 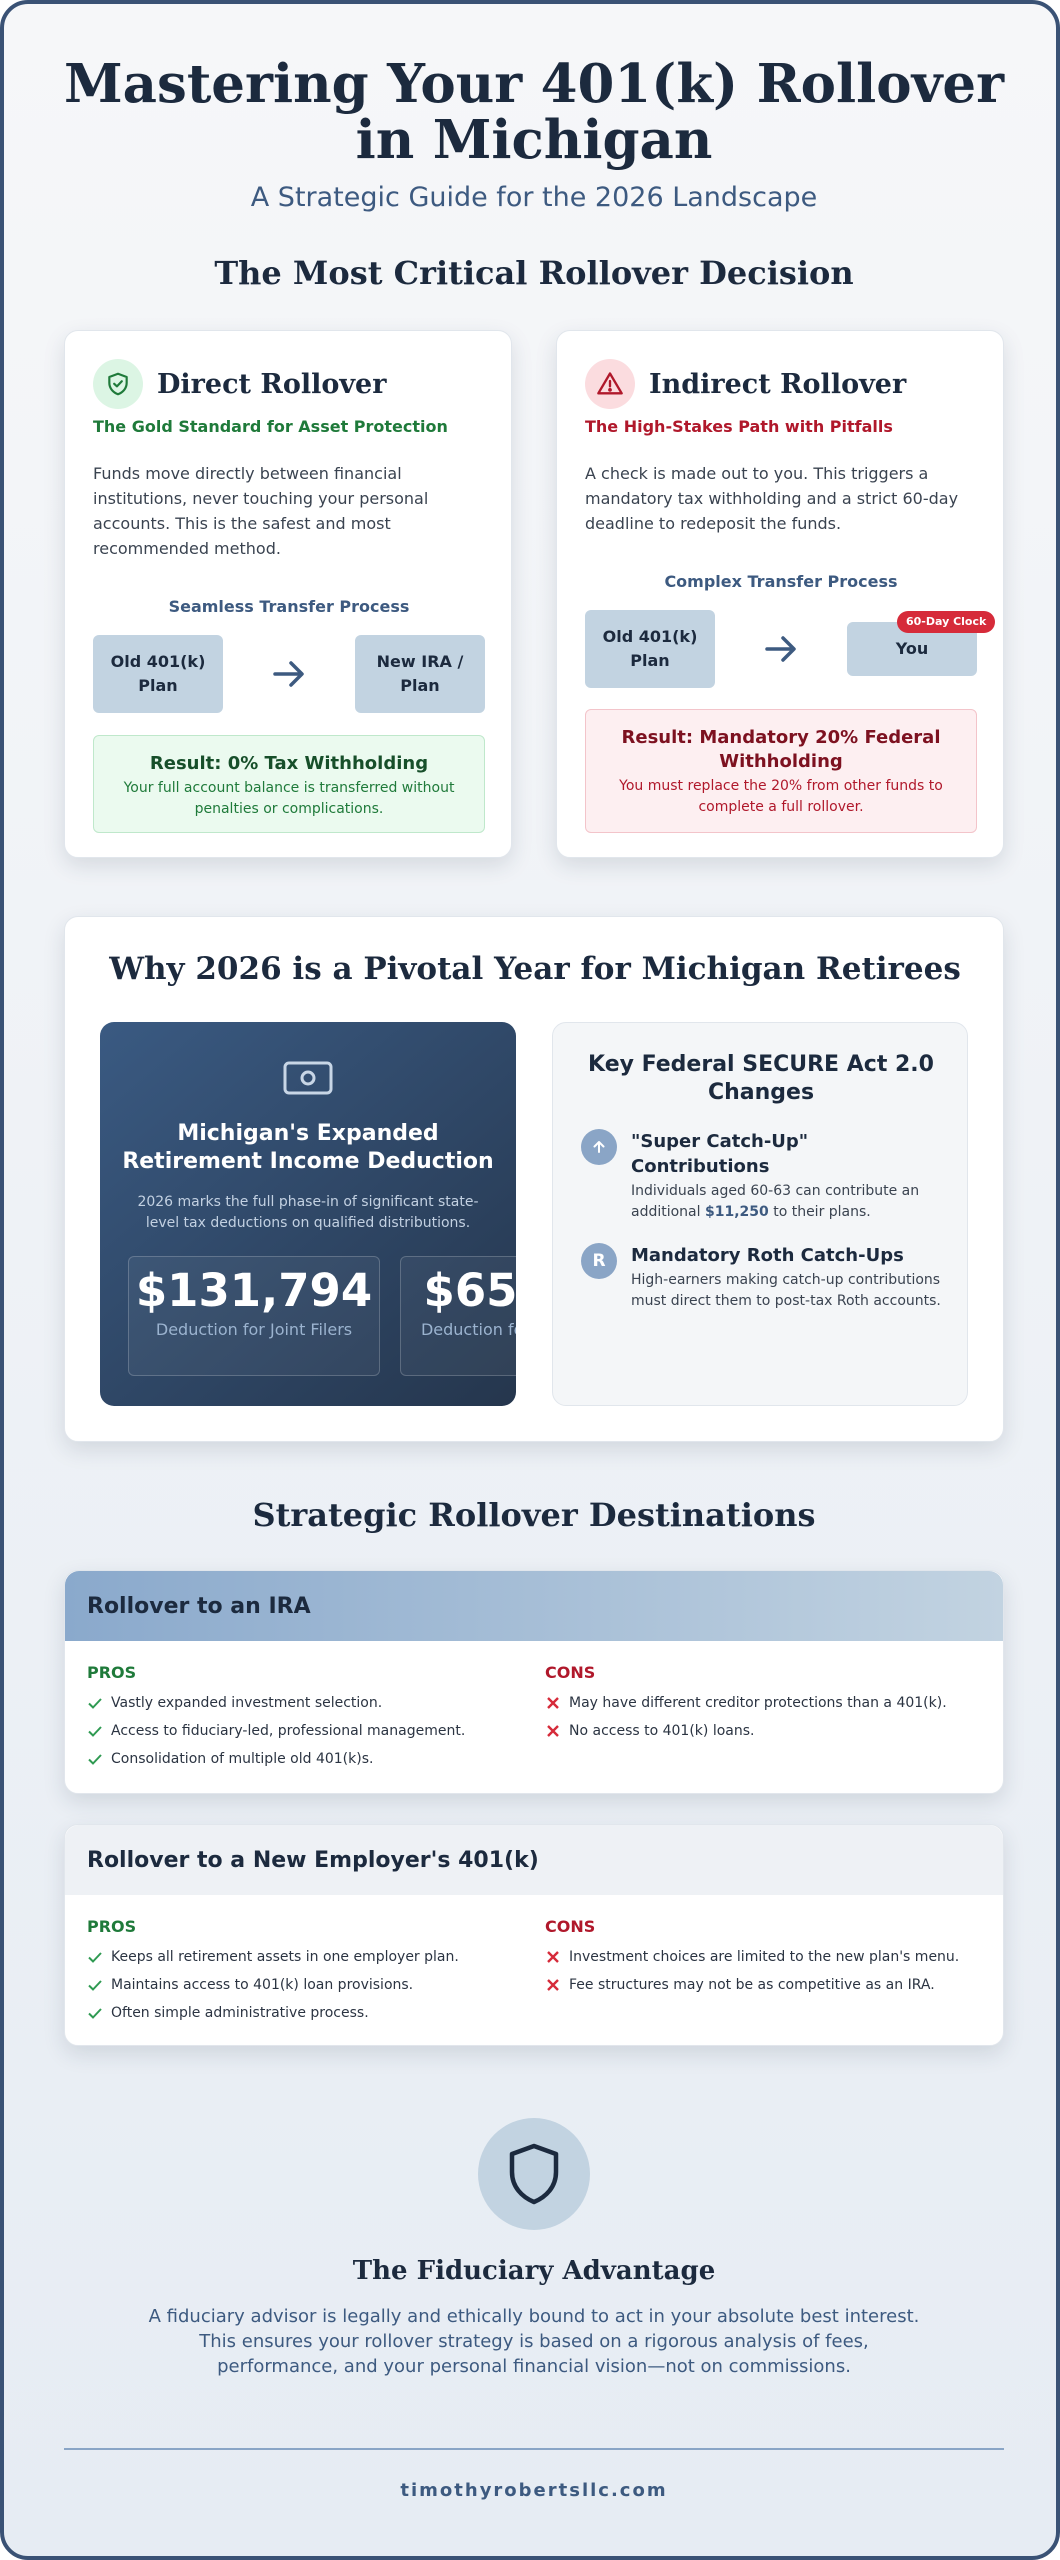 I want to click on direct-rollover-header: Direct Rollover, so click(x=239, y=384).